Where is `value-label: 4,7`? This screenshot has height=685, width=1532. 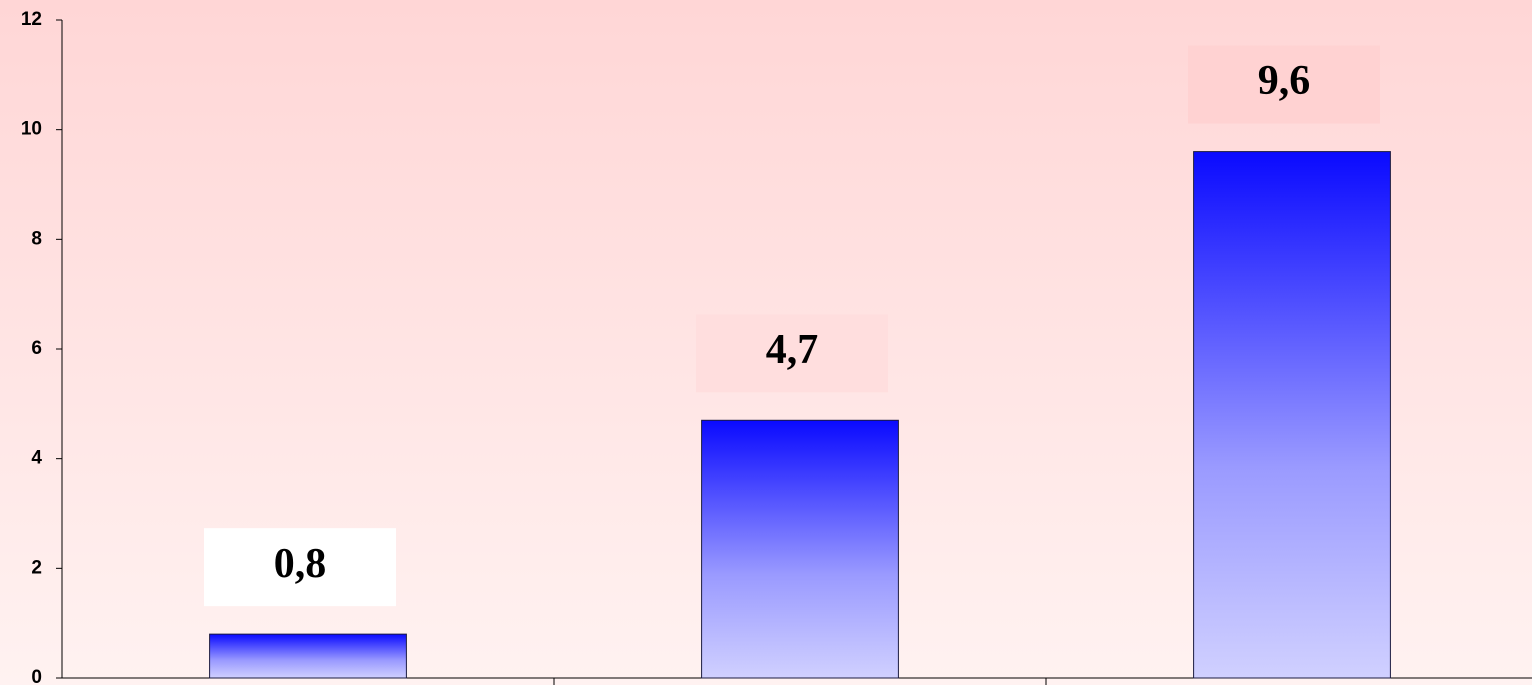
value-label: 4,7 is located at coordinates (792, 350).